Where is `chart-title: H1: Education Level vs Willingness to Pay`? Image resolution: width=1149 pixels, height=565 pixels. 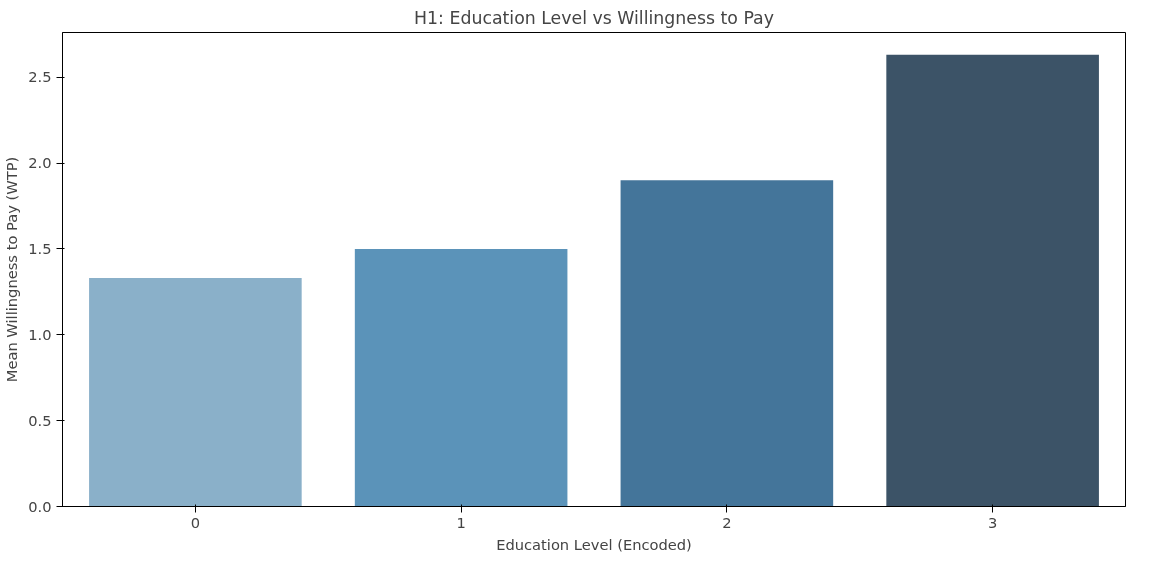 chart-title: H1: Education Level vs Willingness to Pay is located at coordinates (594, 17).